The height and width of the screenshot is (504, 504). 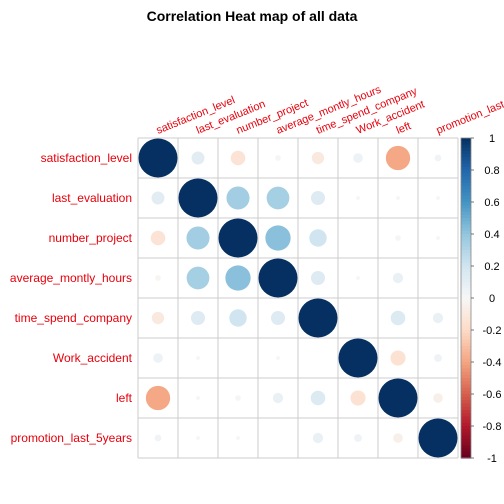 I want to click on correlation-circle-Work_accident-Work_accident, so click(x=358, y=358).